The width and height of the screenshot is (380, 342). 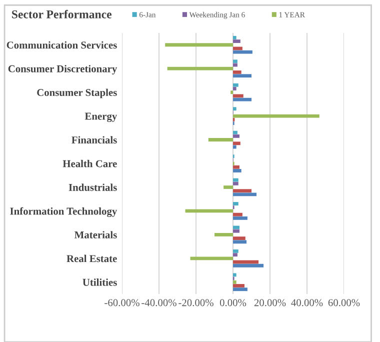 I want to click on y-tick-label: Materials, so click(x=95, y=234).